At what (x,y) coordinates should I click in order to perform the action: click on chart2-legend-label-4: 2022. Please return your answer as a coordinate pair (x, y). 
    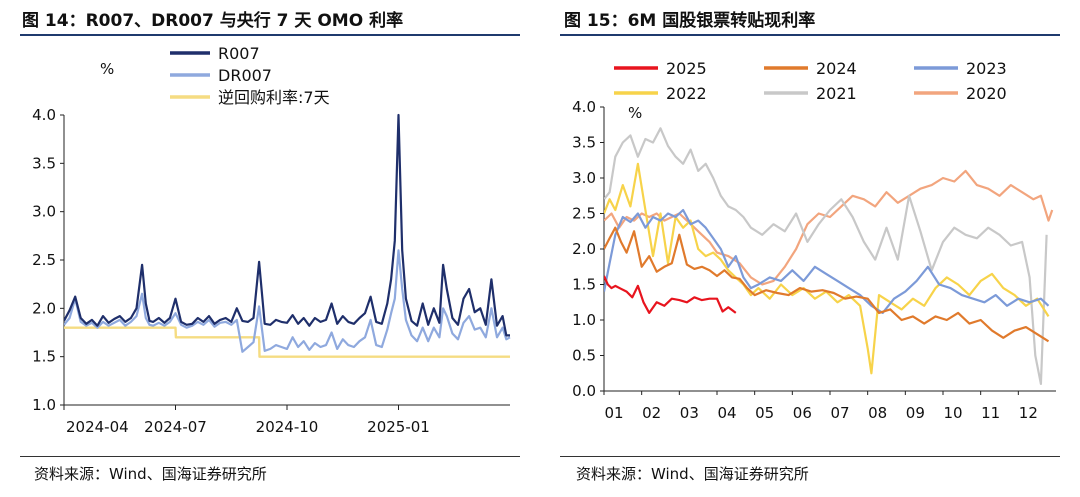
    Looking at the image, I should click on (686, 93).